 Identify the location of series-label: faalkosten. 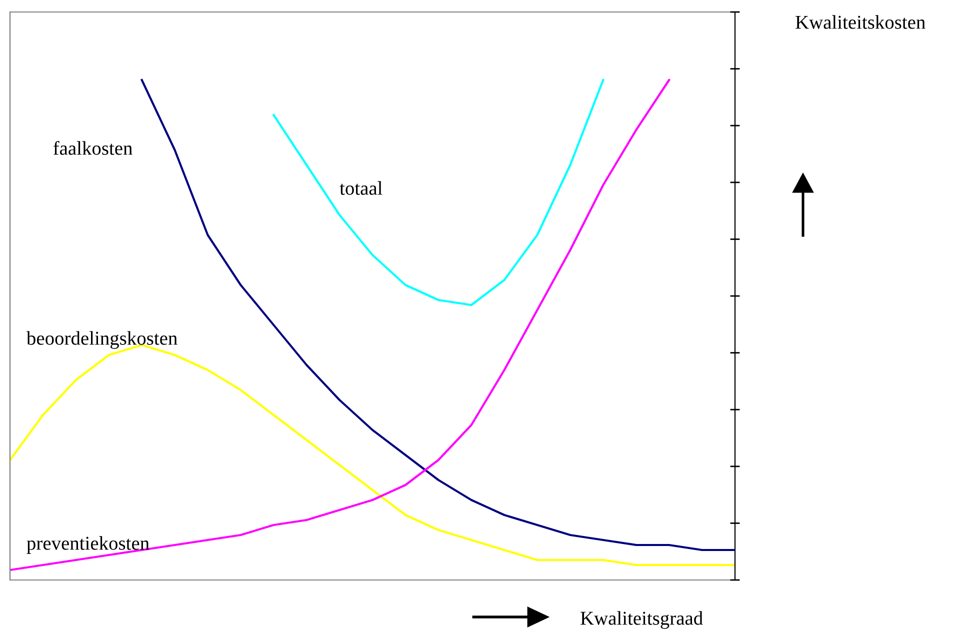
(92, 147).